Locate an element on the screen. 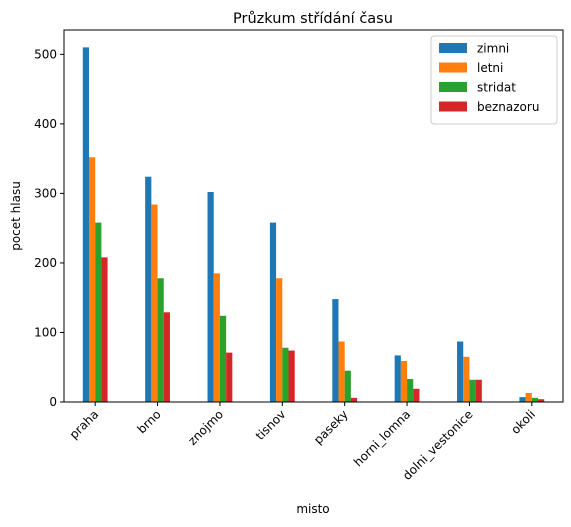 The height and width of the screenshot is (527, 571). bar-zimni-horni_lomna is located at coordinates (397, 378).